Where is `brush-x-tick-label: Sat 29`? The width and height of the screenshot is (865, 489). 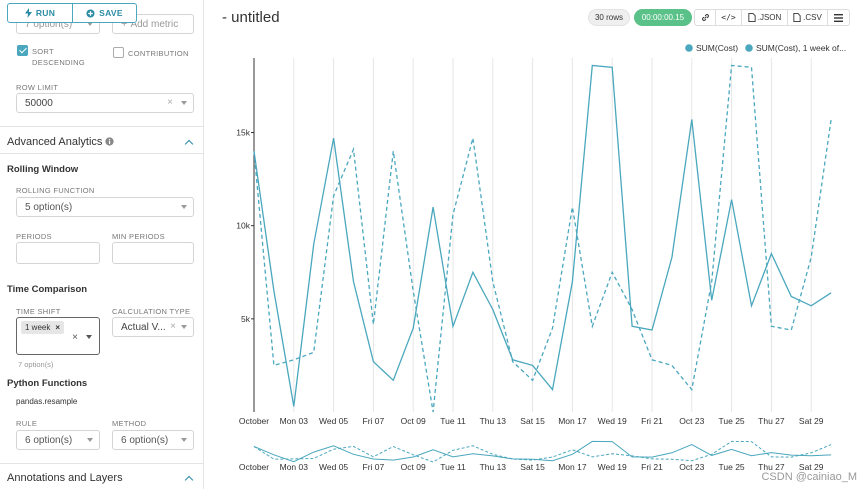 brush-x-tick-label: Sat 29 is located at coordinates (811, 467).